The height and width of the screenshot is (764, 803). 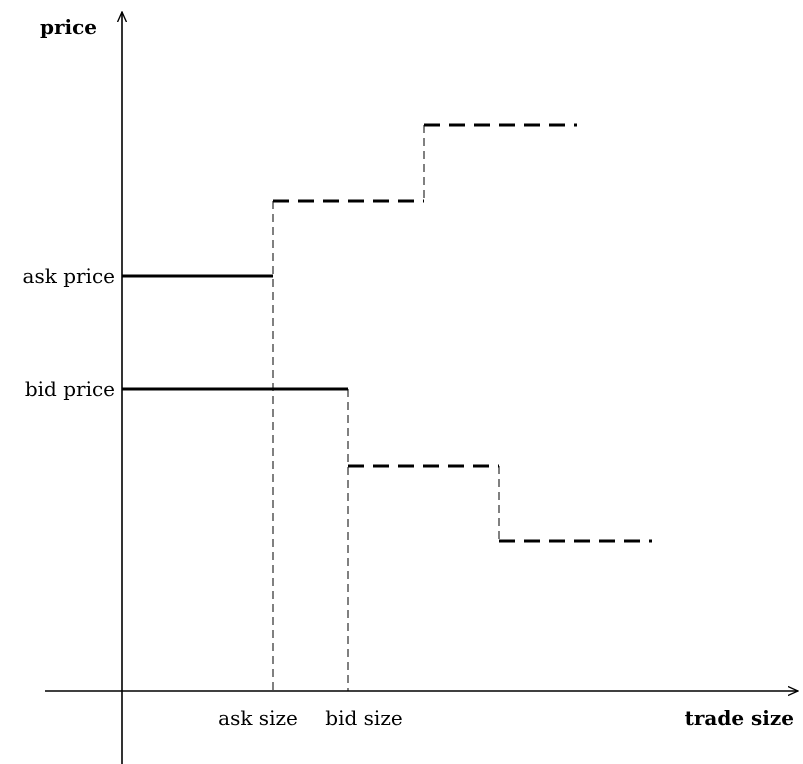 I want to click on x-axis-title: trade size, so click(x=739, y=718).